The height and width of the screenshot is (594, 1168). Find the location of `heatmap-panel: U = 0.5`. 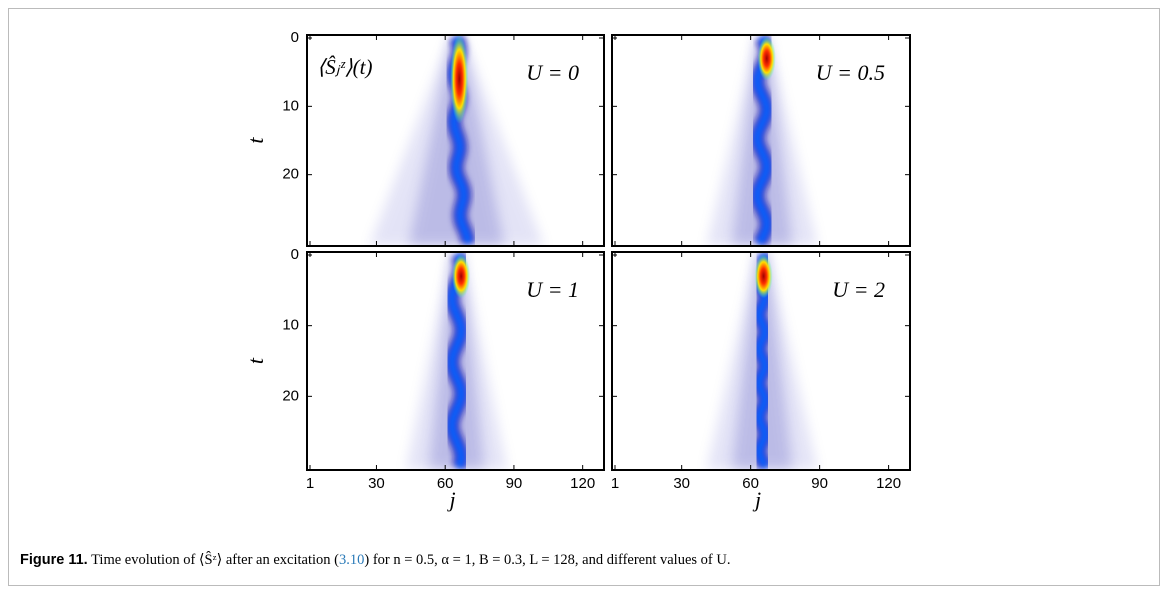

heatmap-panel: U = 0.5 is located at coordinates (761, 140).